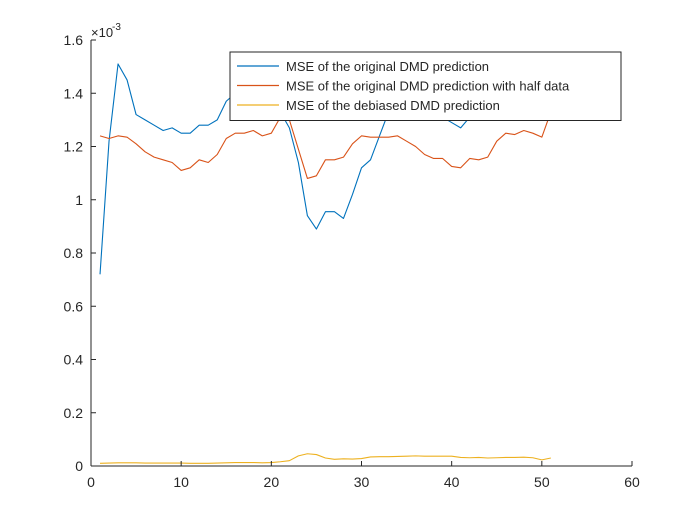  What do you see at coordinates (74, 306) in the screenshot?
I see `y-tick-label: 0.6` at bounding box center [74, 306].